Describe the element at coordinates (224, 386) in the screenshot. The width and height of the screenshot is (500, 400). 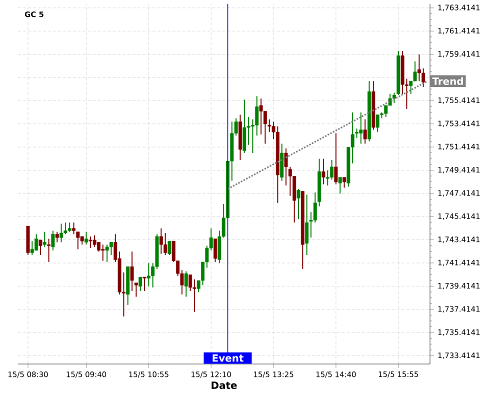
I see `x-axis-title: Date` at that location.